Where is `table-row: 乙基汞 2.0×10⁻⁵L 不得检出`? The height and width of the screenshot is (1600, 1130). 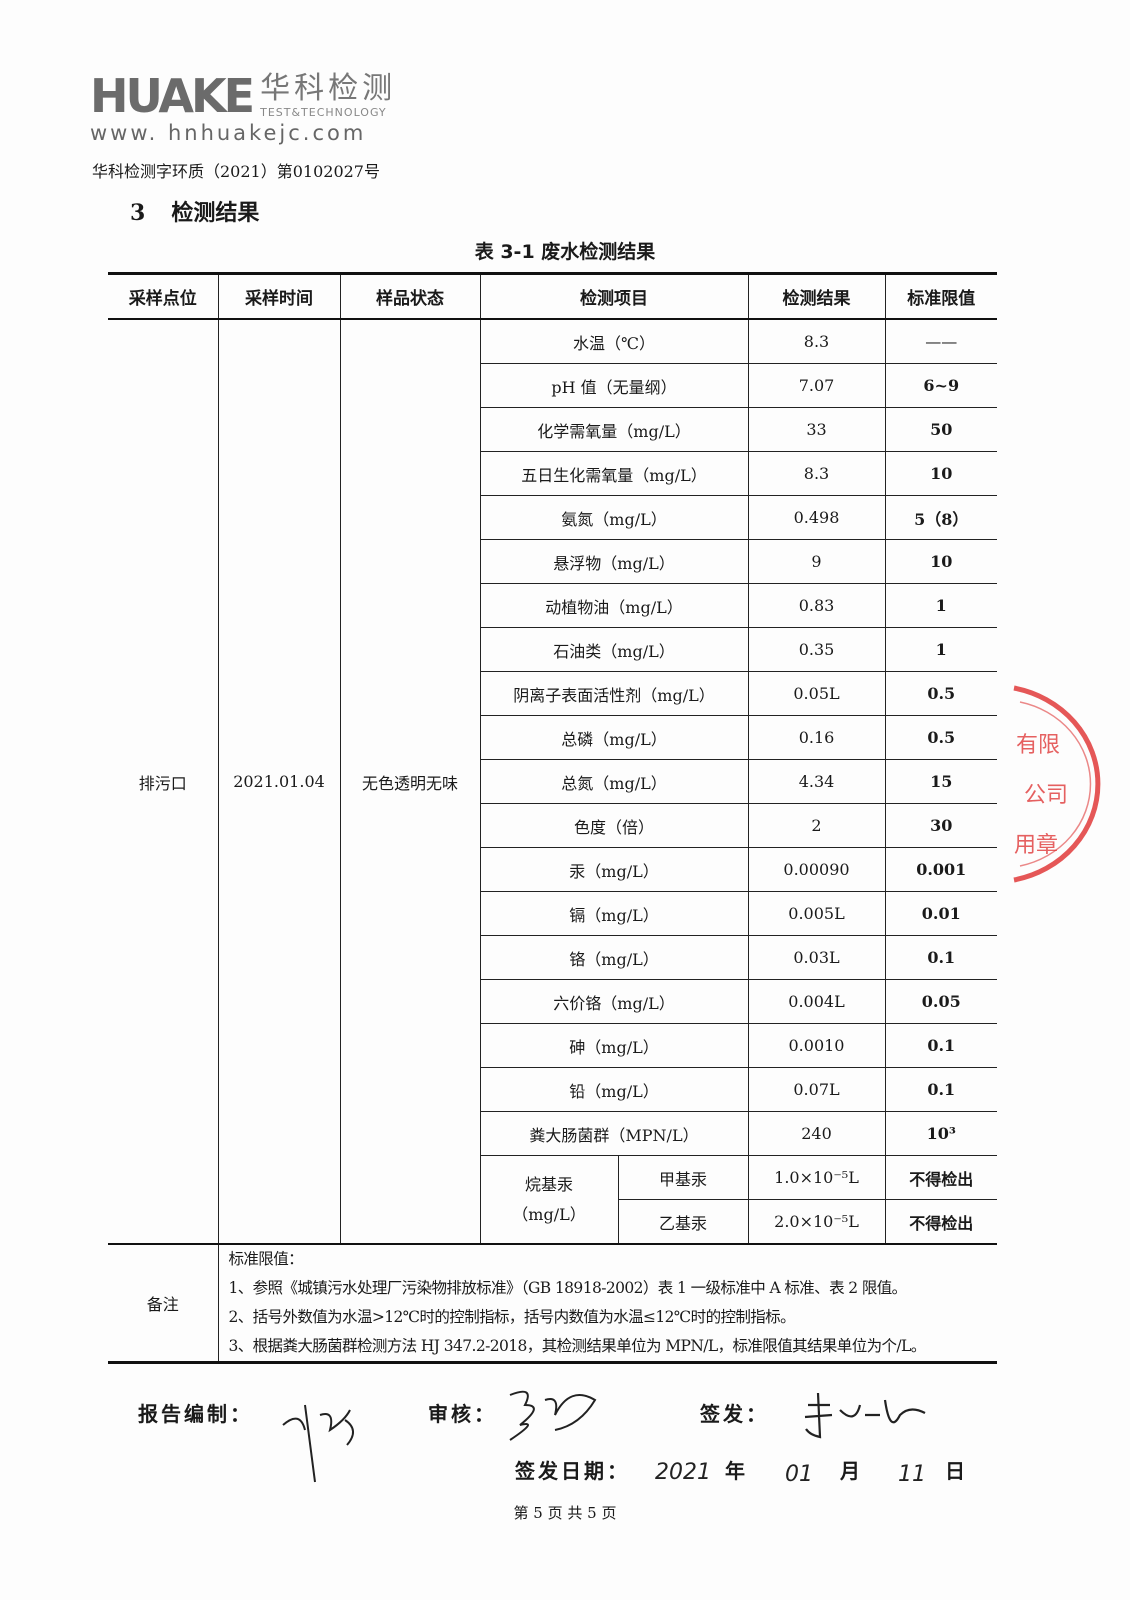 table-row: 乙基汞 2.0×10⁻⁵L 不得检出 is located at coordinates (552, 1222).